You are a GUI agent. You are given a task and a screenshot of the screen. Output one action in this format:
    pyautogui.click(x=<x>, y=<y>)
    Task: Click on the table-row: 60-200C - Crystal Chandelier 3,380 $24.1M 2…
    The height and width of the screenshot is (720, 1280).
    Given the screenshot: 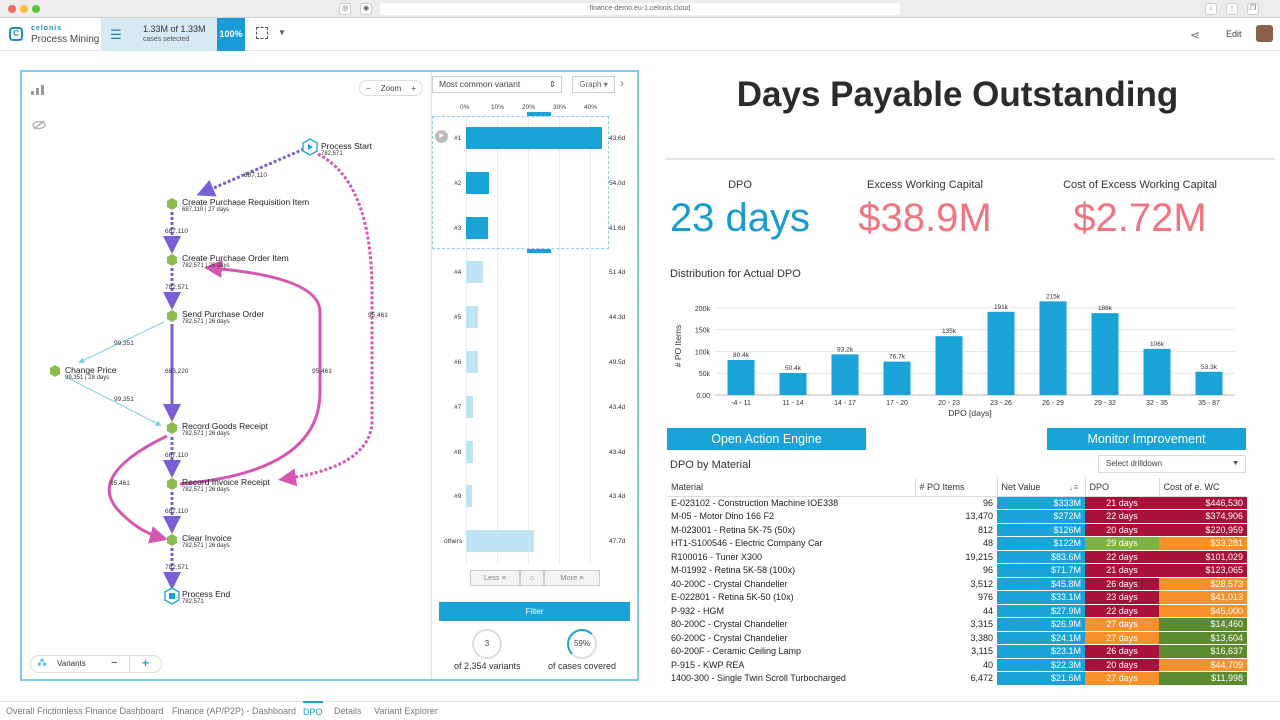 What is the action you would take?
    pyautogui.click(x=957, y=638)
    